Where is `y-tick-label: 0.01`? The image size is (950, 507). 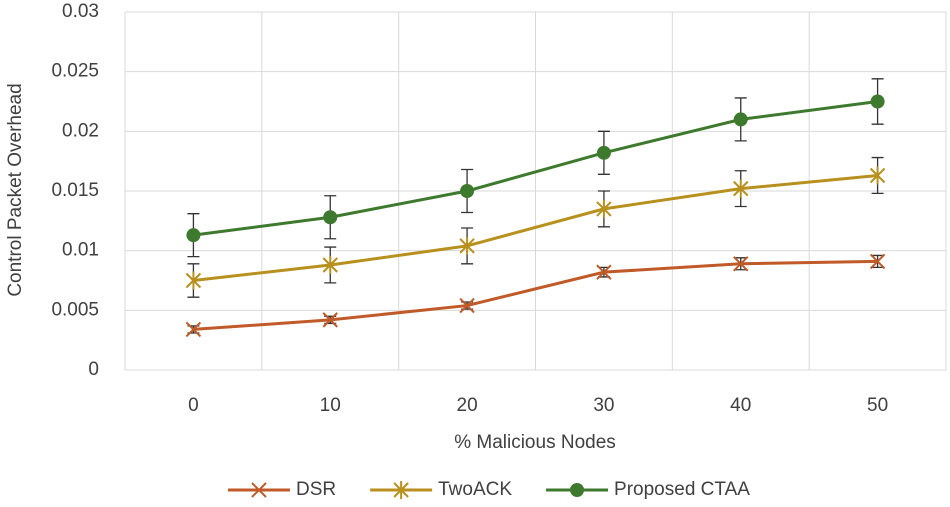
y-tick-label: 0.01 is located at coordinates (80, 250).